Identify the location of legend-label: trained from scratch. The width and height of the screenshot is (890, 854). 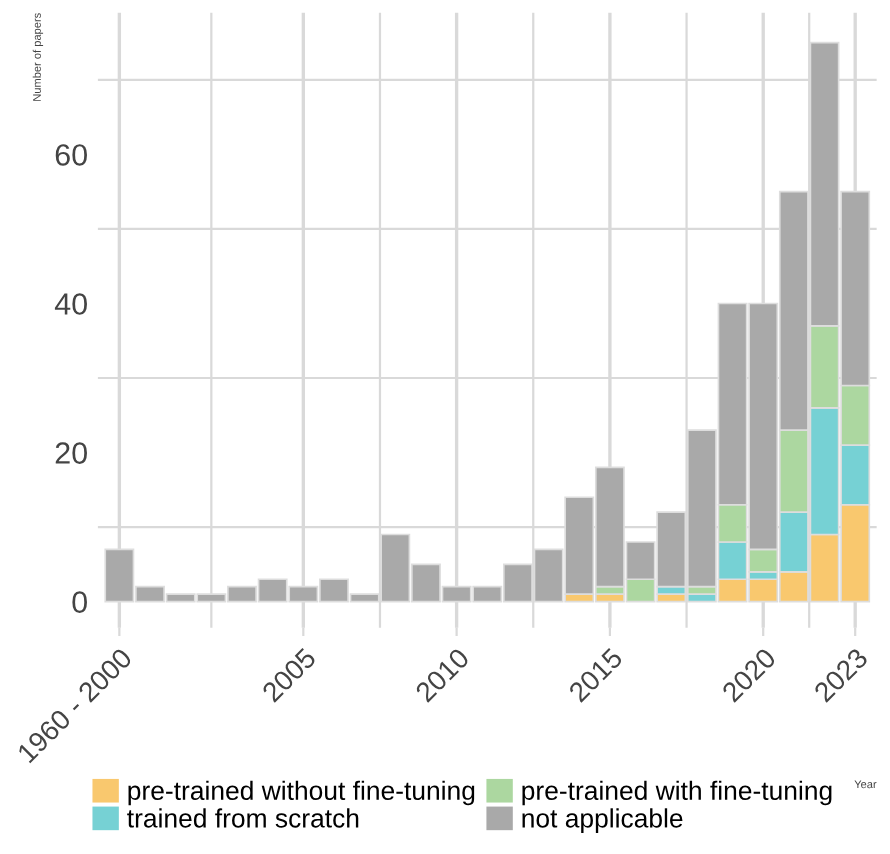
(243, 818).